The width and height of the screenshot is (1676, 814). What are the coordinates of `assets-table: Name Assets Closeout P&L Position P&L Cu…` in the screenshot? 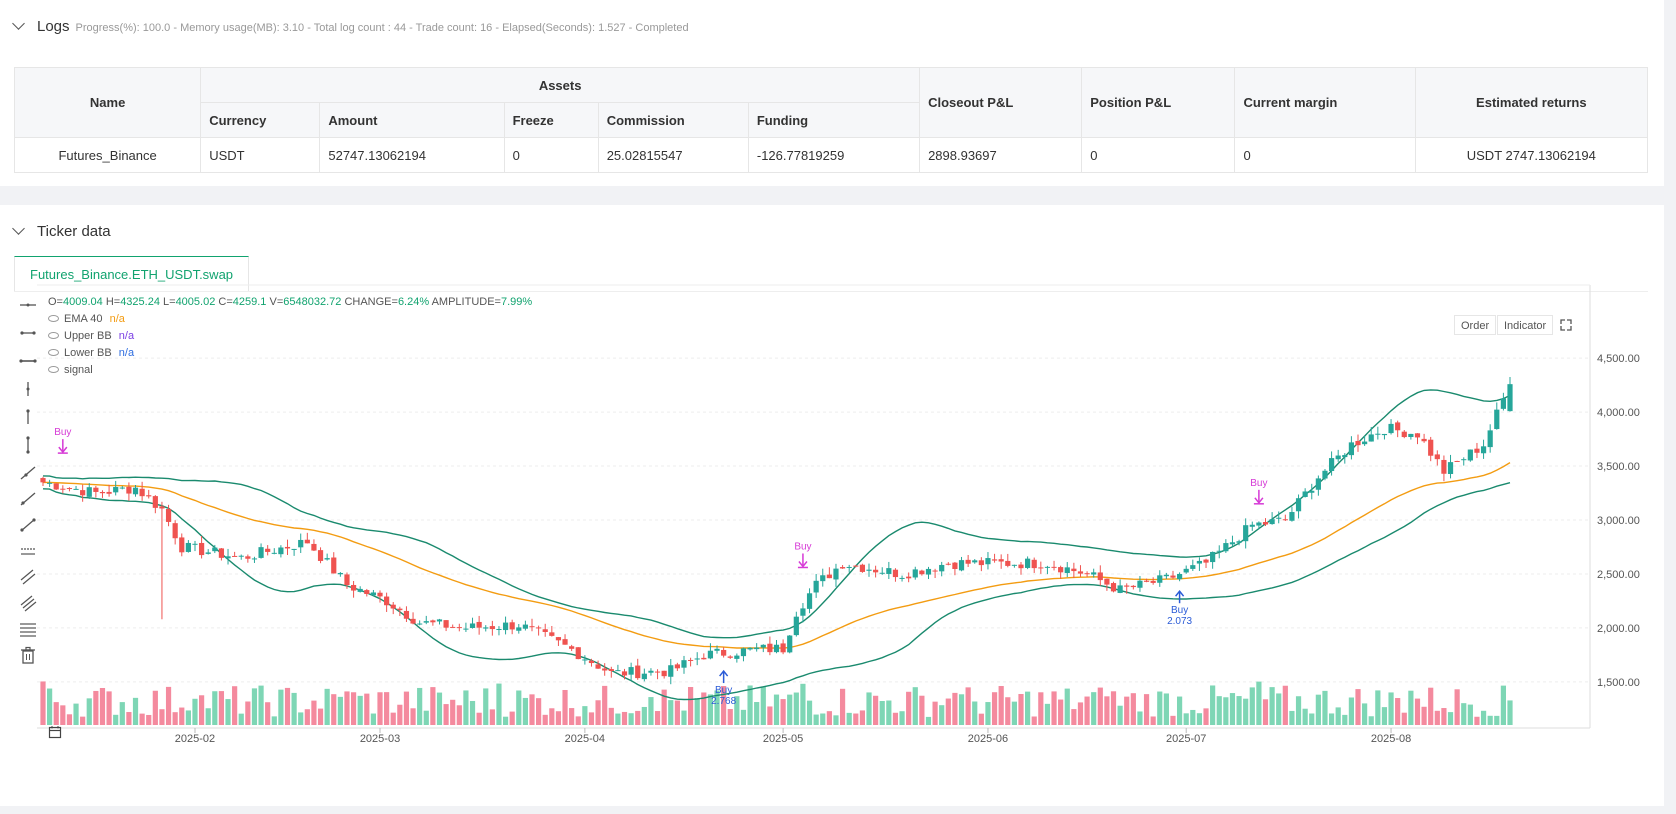 It's located at (831, 120).